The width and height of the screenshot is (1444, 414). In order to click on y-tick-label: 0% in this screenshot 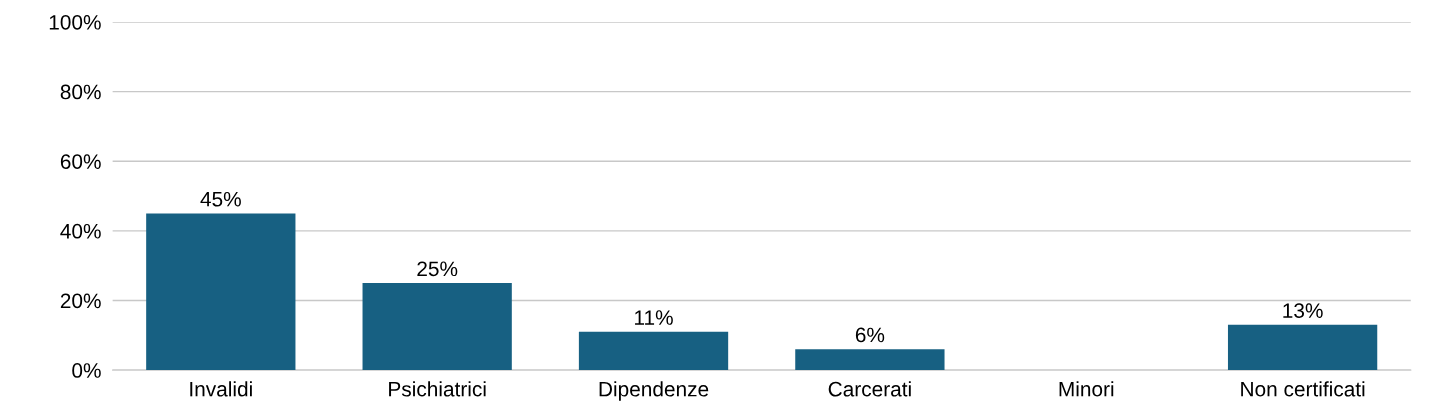, I will do `click(86, 370)`.